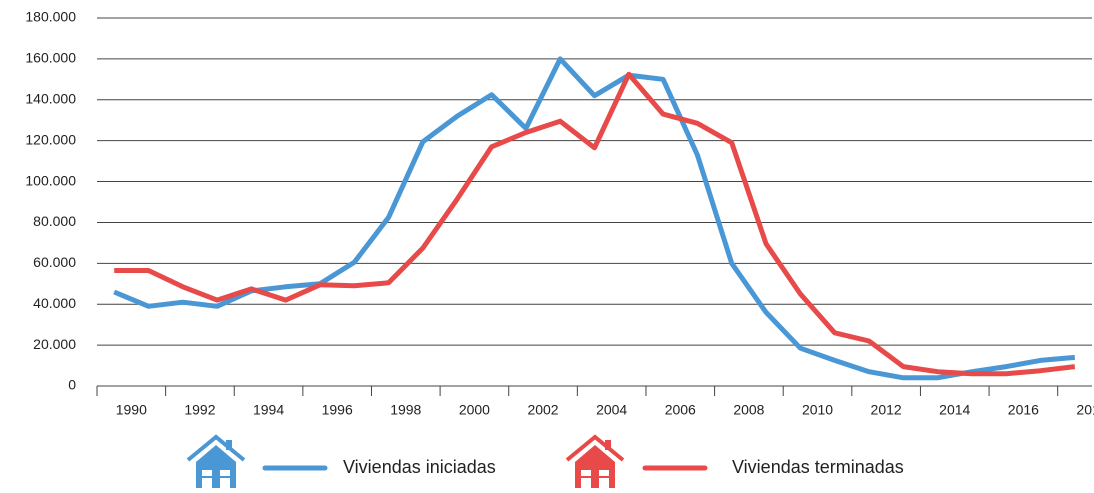 This screenshot has width=1094, height=493. I want to click on x-tick-label: 2000, so click(474, 410).